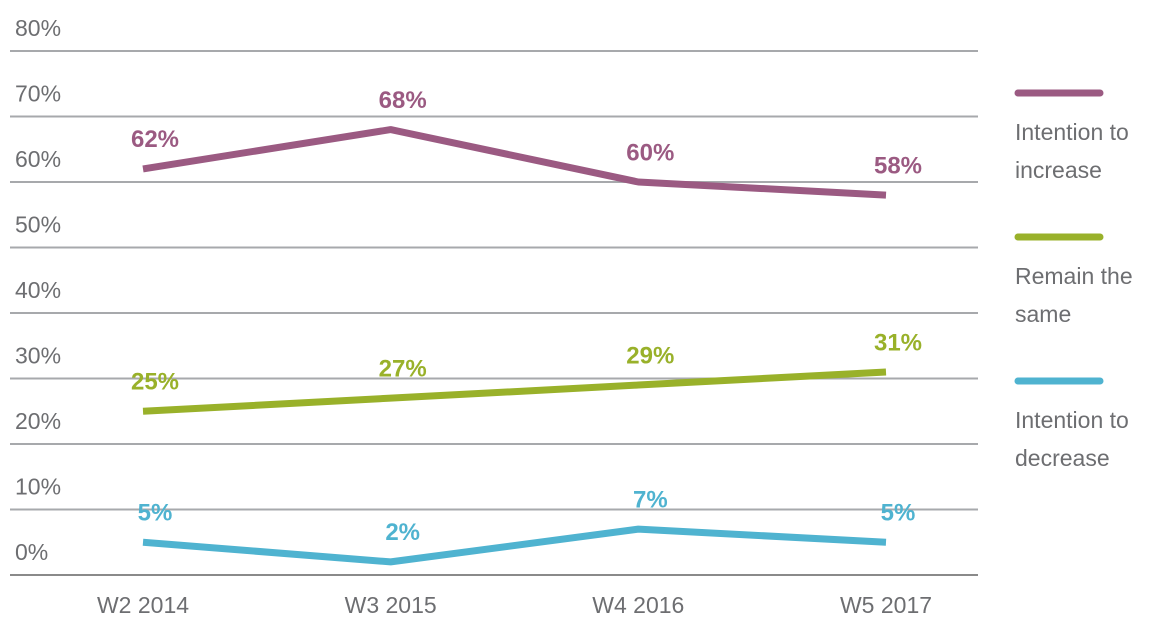 This screenshot has height=619, width=1155. What do you see at coordinates (1072, 151) in the screenshot?
I see `legend-label: Intention to increase` at bounding box center [1072, 151].